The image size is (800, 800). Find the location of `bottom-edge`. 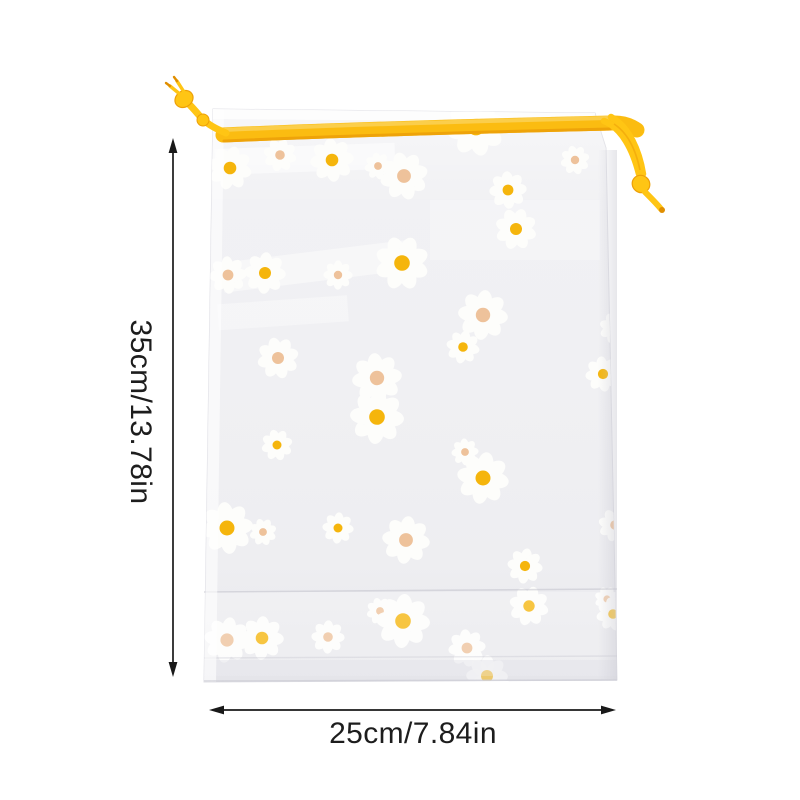

bottom-edge is located at coordinates (410, 680).